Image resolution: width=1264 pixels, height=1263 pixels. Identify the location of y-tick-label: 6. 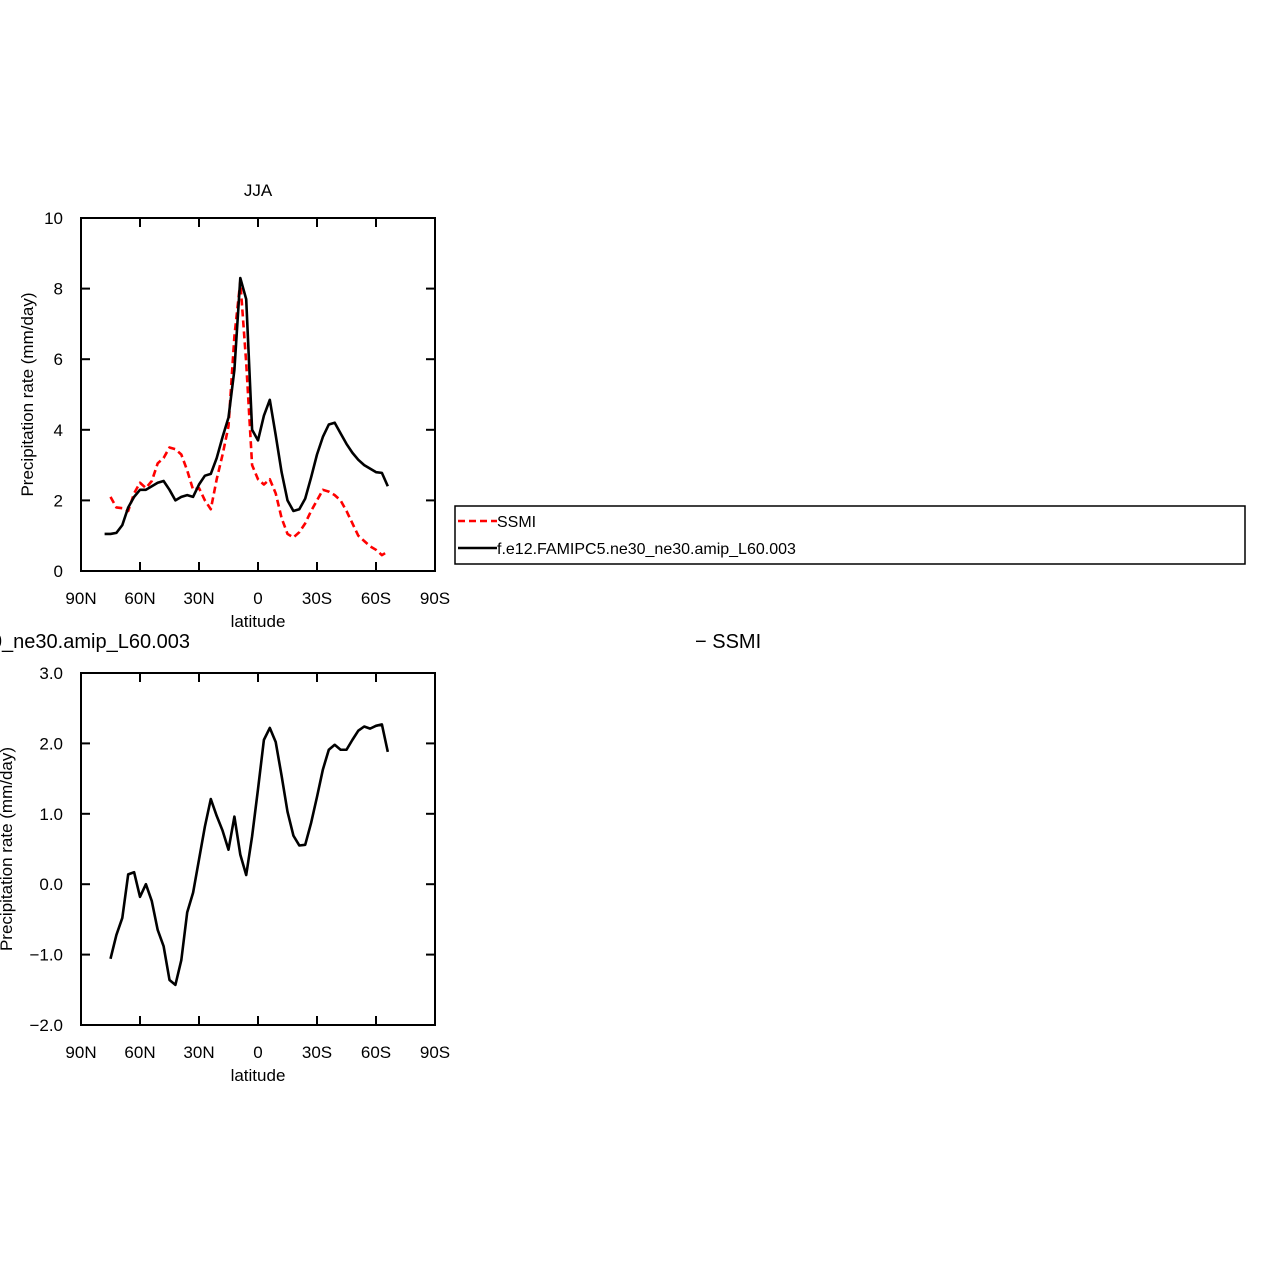
(58, 359).